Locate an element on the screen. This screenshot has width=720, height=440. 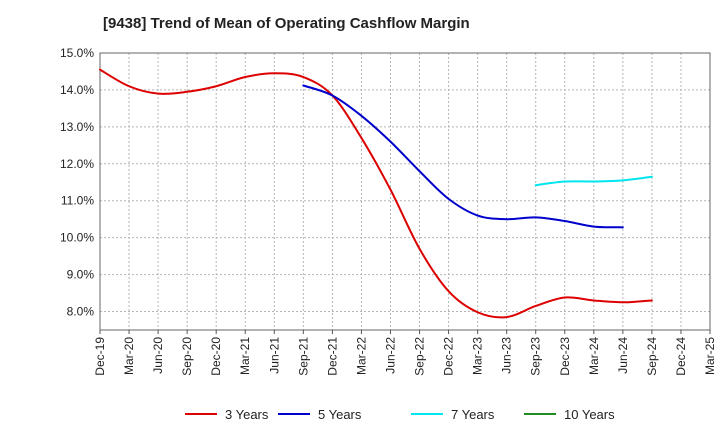
legend-label-7-years: 7 Years is located at coordinates (473, 414).